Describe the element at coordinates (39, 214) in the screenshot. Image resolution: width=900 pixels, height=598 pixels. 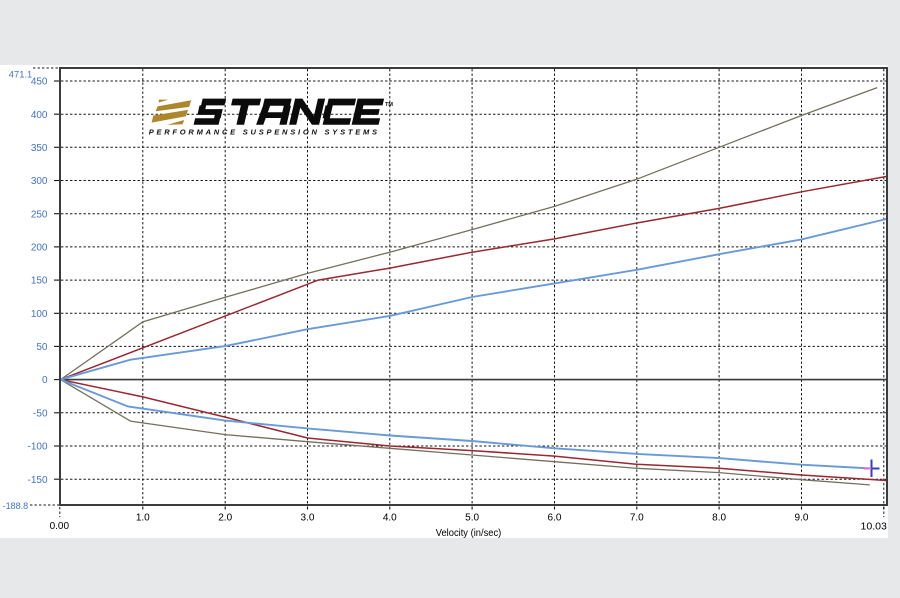
I see `svg-text: 250` at that location.